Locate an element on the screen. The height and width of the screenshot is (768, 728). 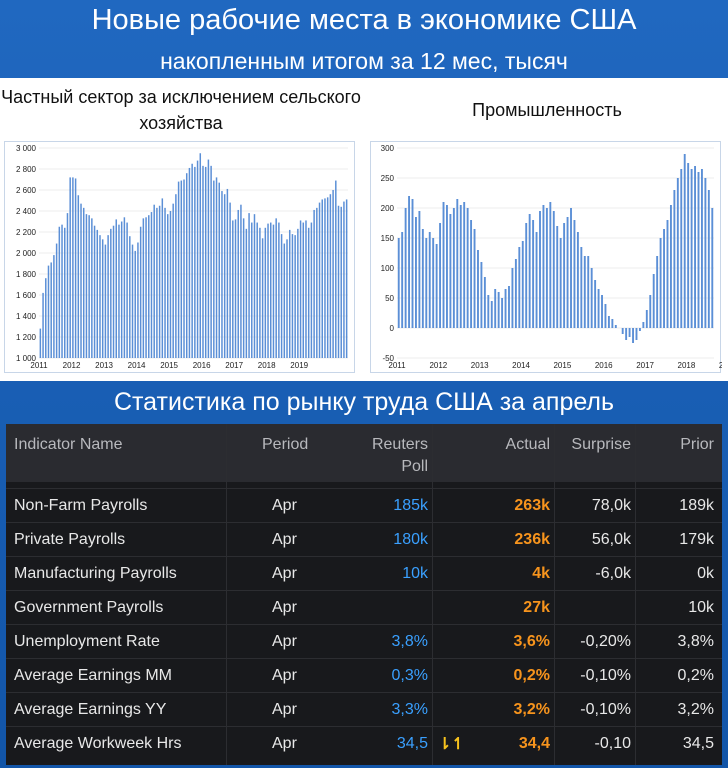
actual-cell: 27k is located at coordinates (536, 607).